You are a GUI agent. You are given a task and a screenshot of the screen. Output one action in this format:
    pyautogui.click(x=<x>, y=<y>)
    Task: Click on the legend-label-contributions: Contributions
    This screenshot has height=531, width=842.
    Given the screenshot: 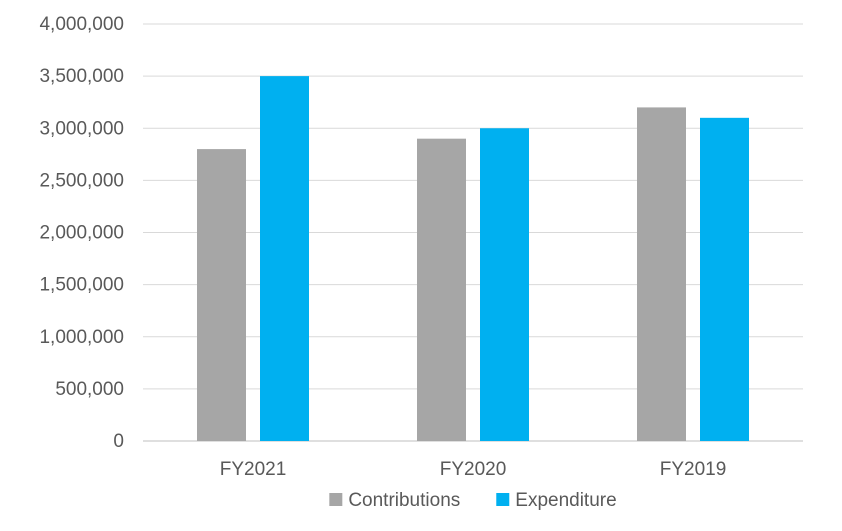 What is the action you would take?
    pyautogui.click(x=404, y=500)
    